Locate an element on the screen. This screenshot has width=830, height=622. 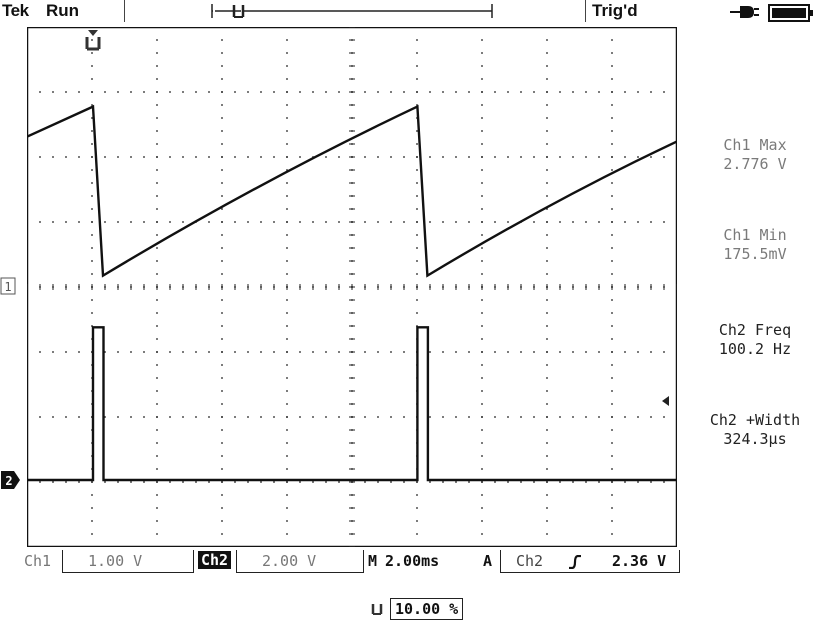
ch2-settings-box is located at coordinates (300, 561).